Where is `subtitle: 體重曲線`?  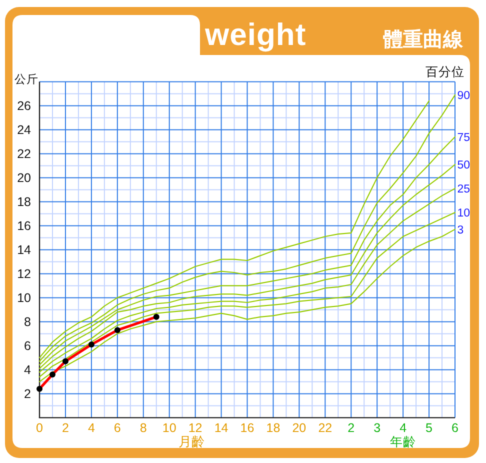
subtitle: 體重曲線 is located at coordinates (423, 40).